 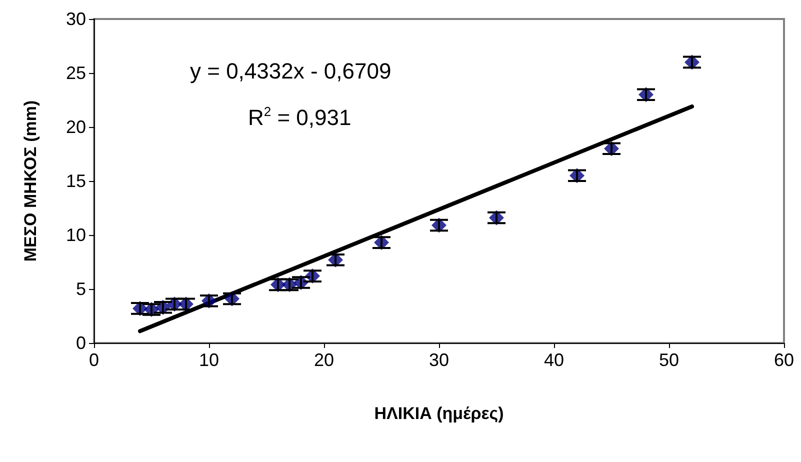 What do you see at coordinates (81, 343) in the screenshot?
I see `y-tick-label: 0` at bounding box center [81, 343].